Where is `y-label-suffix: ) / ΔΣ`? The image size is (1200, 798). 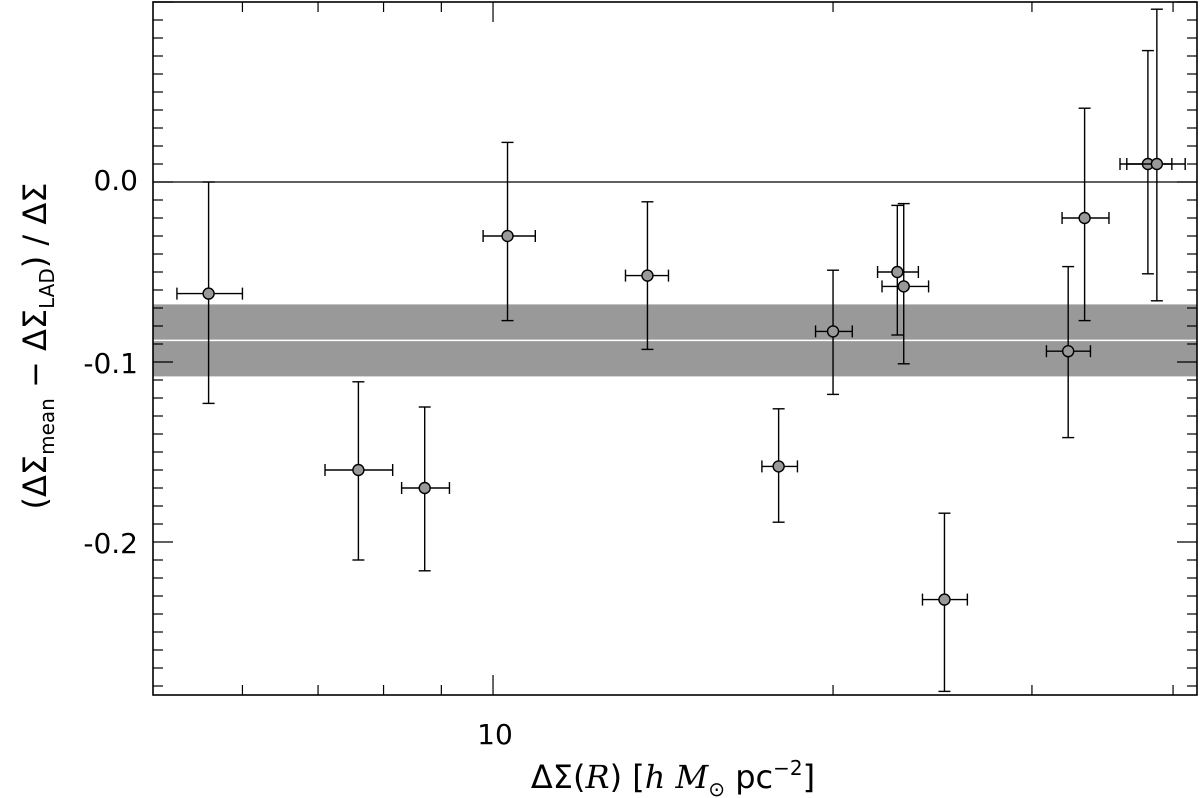
y-label-suffix: ) / ΔΣ is located at coordinates (35, 226).